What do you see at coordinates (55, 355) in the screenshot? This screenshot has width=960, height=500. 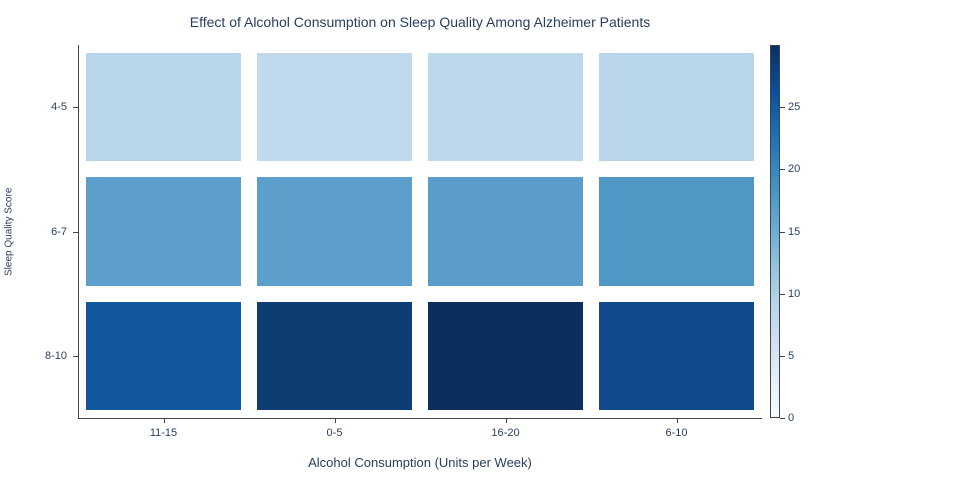 I see `y-tick-label: 8-10` at bounding box center [55, 355].